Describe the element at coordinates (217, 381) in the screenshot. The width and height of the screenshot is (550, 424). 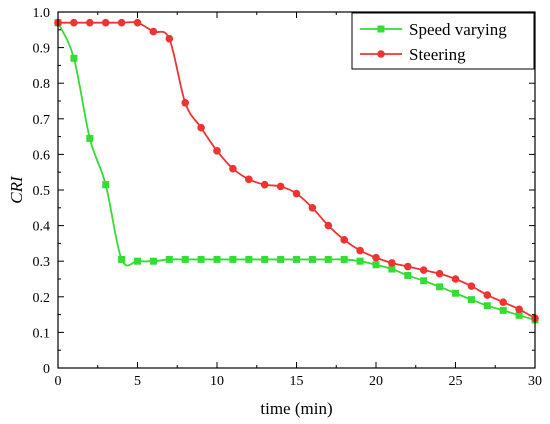
I see `x-tick-label: 10` at that location.